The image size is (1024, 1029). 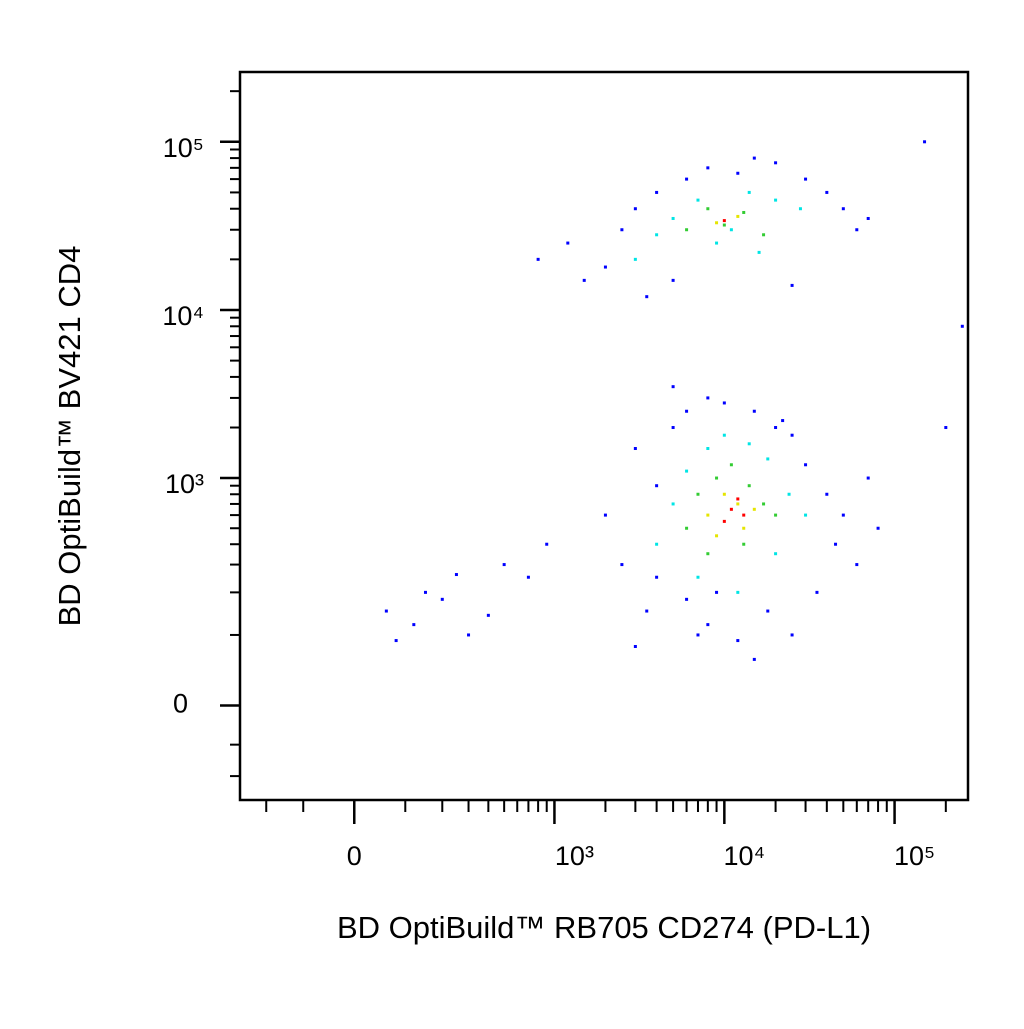 I want to click on x-axis-label: BD OptiBuild™ RB705 CD274 (PD-L1), so click(x=604, y=927).